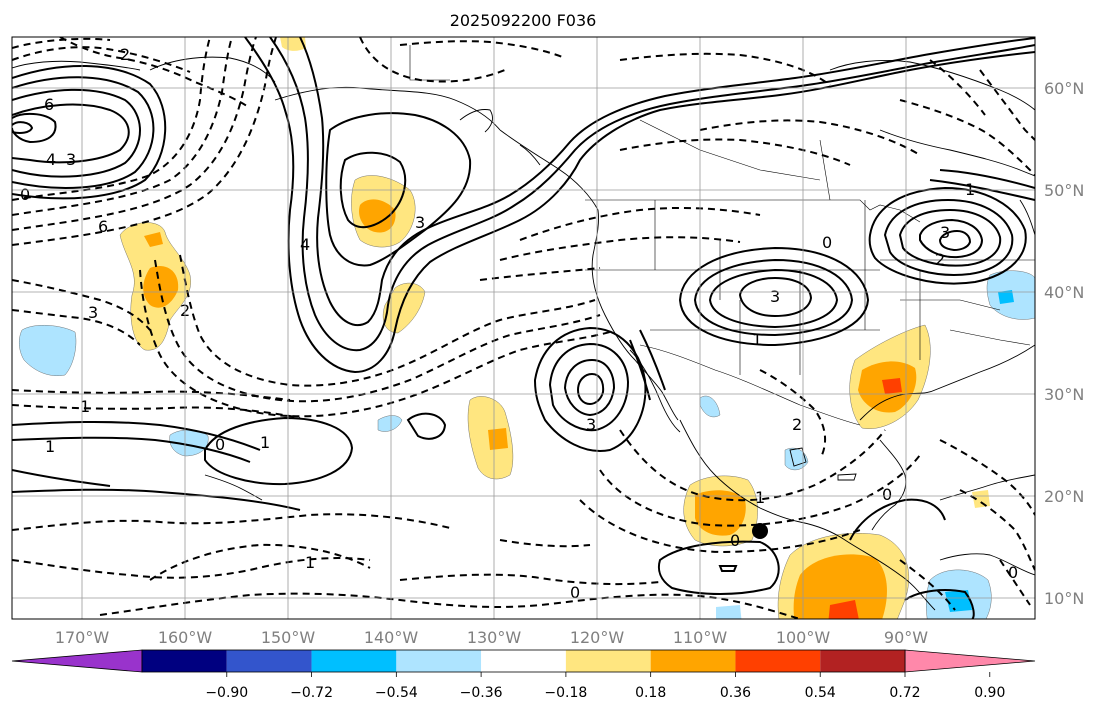 Image resolution: width=1105 pixels, height=712 pixels. I want to click on colorbar-label: 0.72, so click(904, 693).